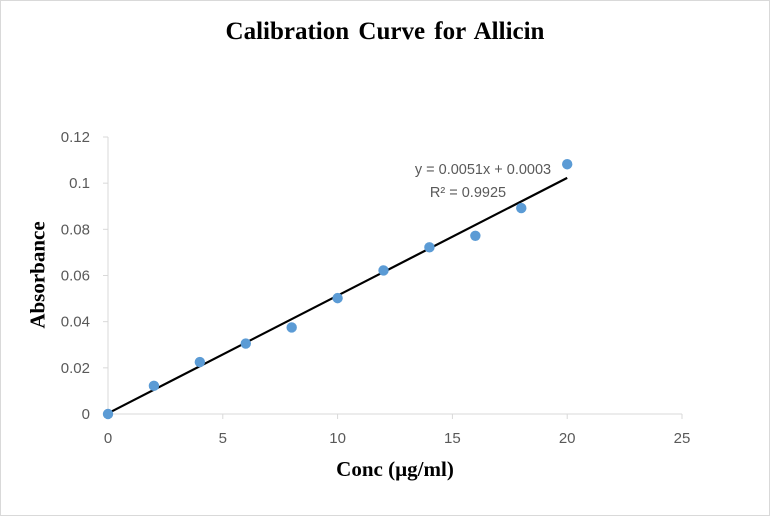  I want to click on x-tick-label: 20, so click(567, 438).